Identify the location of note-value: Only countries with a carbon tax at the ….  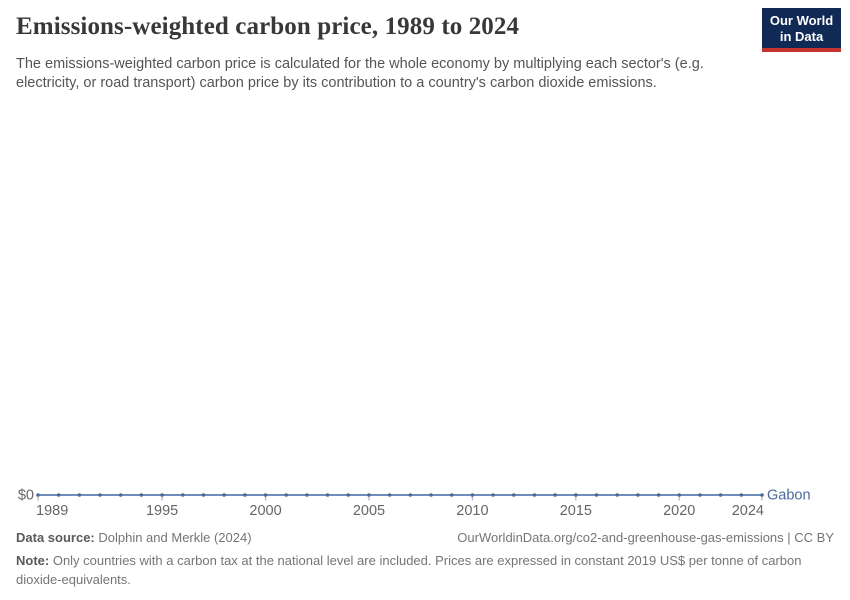
(409, 570).